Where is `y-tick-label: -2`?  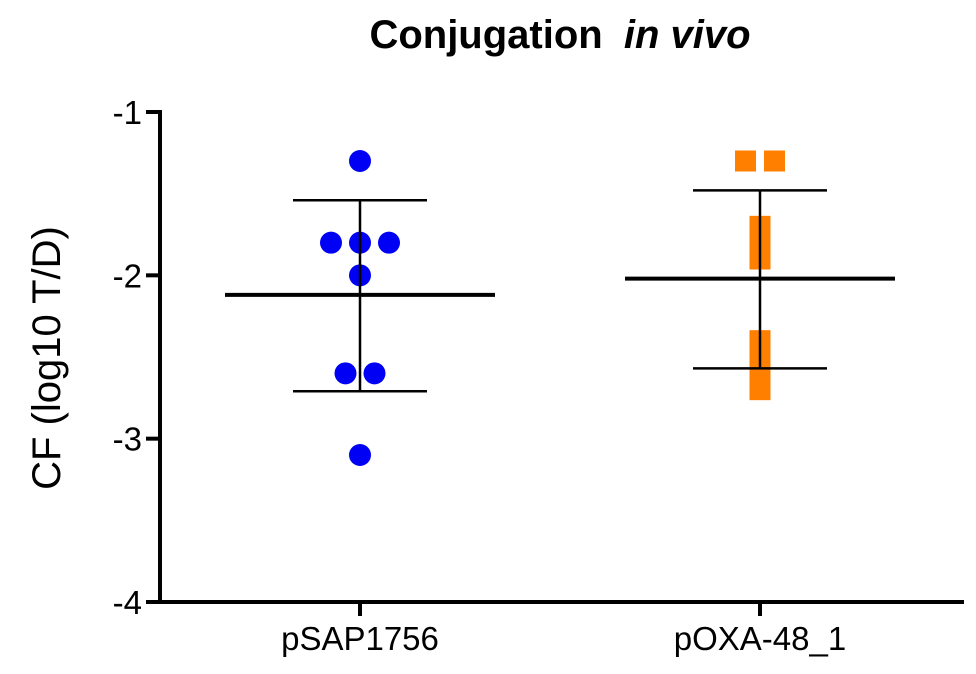 y-tick-label: -2 is located at coordinates (127, 275).